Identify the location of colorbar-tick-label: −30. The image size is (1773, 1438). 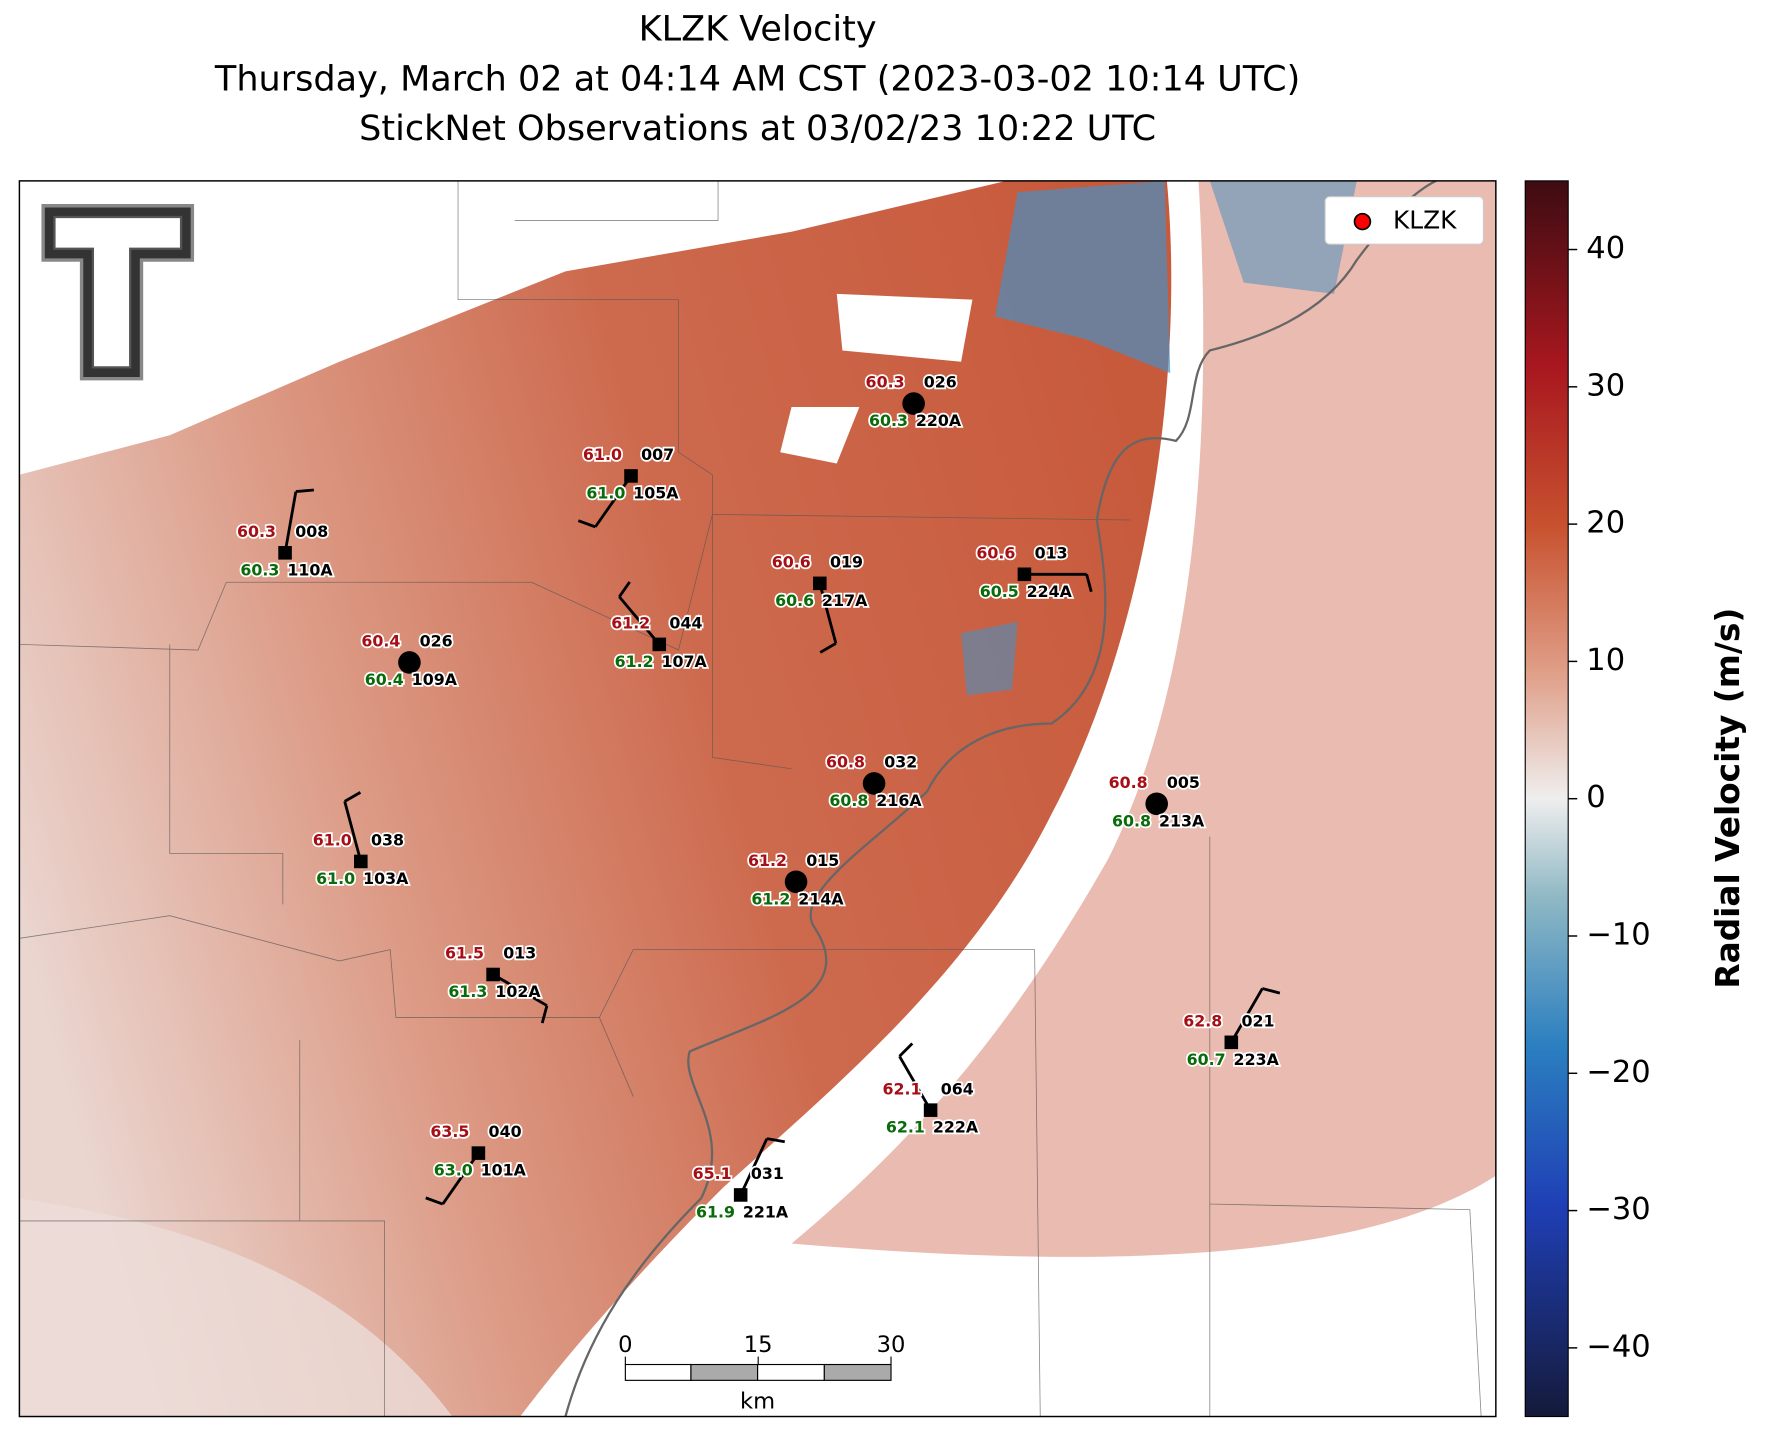
(1618, 1209).